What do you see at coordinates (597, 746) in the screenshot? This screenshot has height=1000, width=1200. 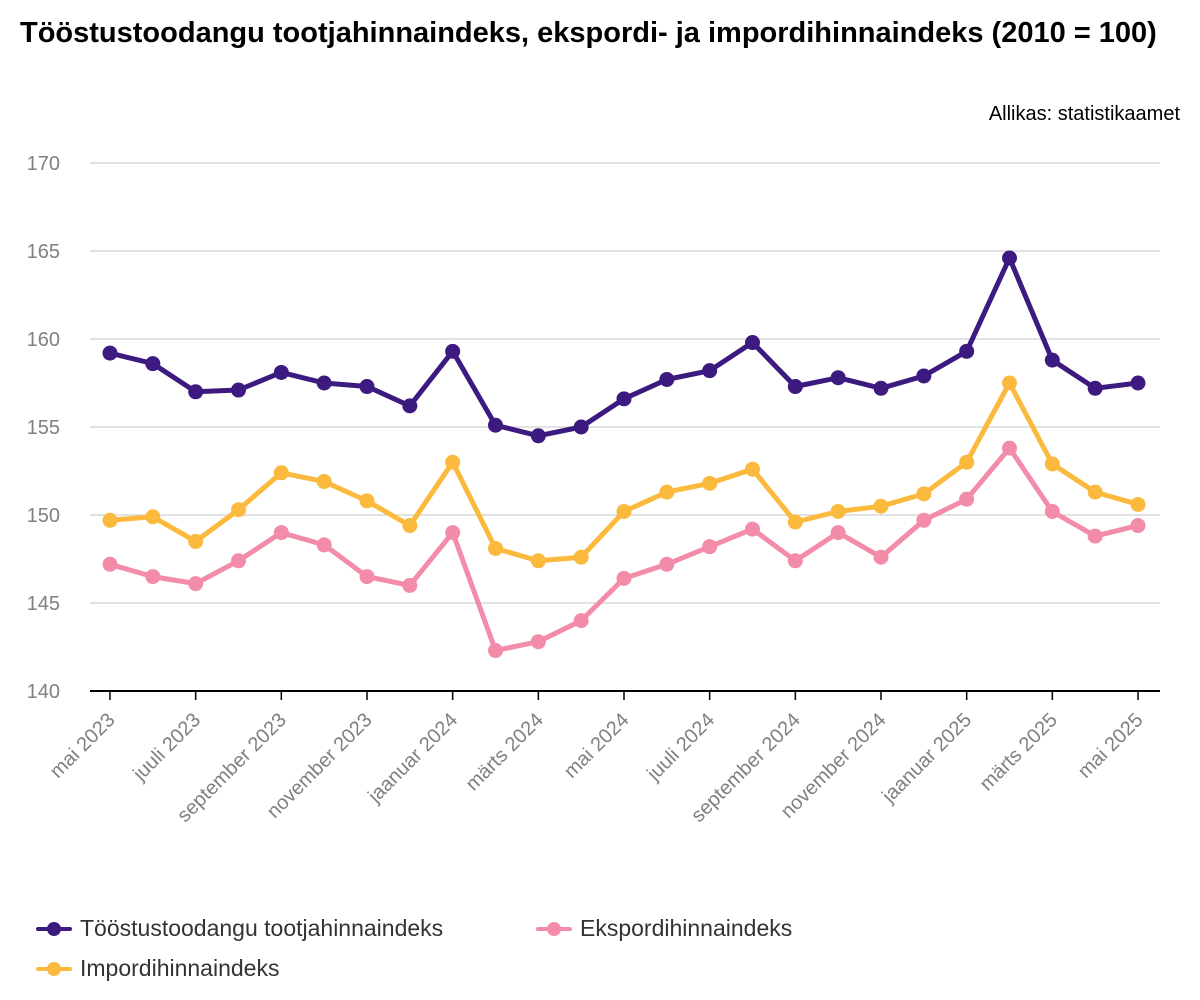 I see `x-tick-label: mai 2024` at bounding box center [597, 746].